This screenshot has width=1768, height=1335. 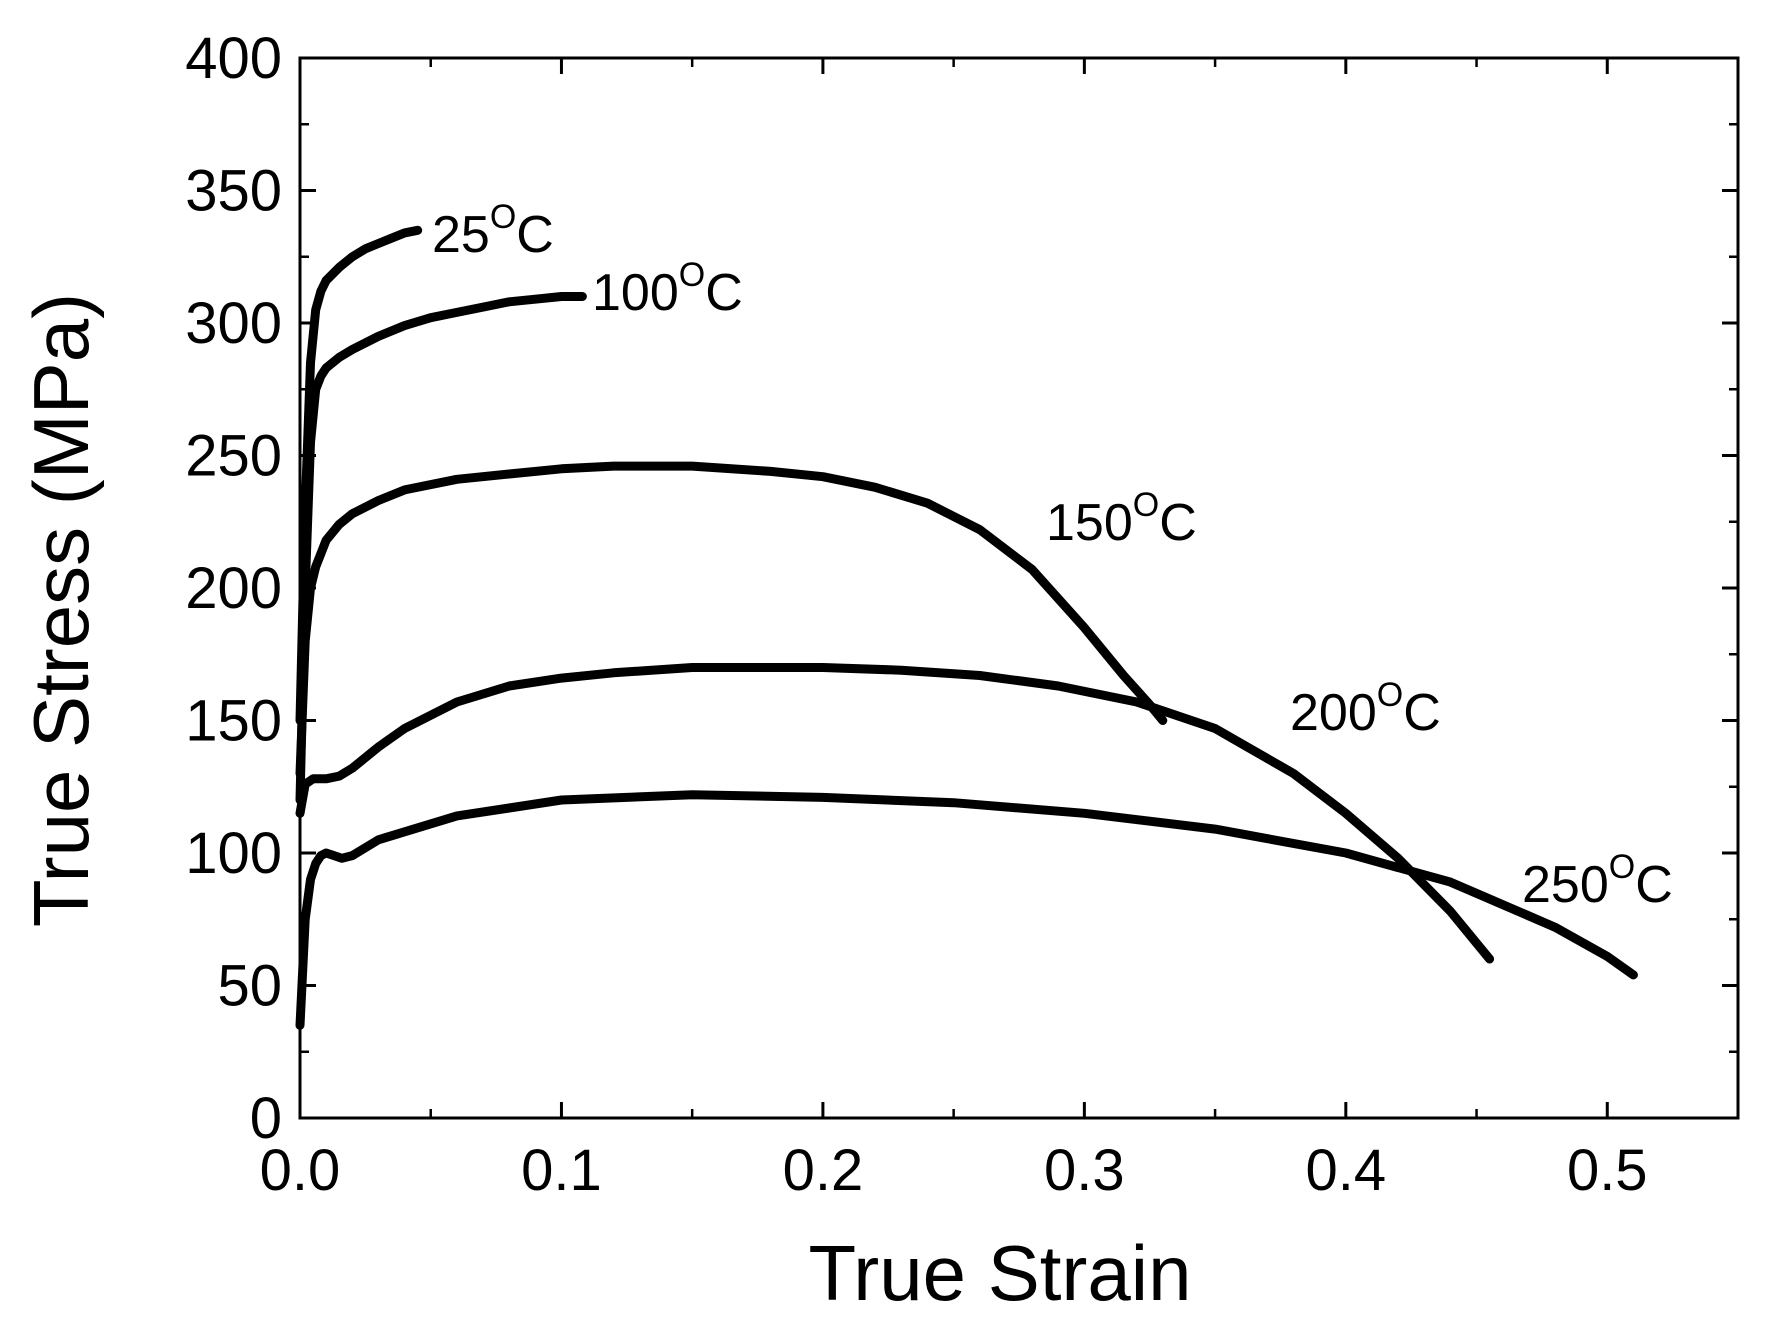 I want to click on y-tick-label: 50, so click(x=249, y=986).